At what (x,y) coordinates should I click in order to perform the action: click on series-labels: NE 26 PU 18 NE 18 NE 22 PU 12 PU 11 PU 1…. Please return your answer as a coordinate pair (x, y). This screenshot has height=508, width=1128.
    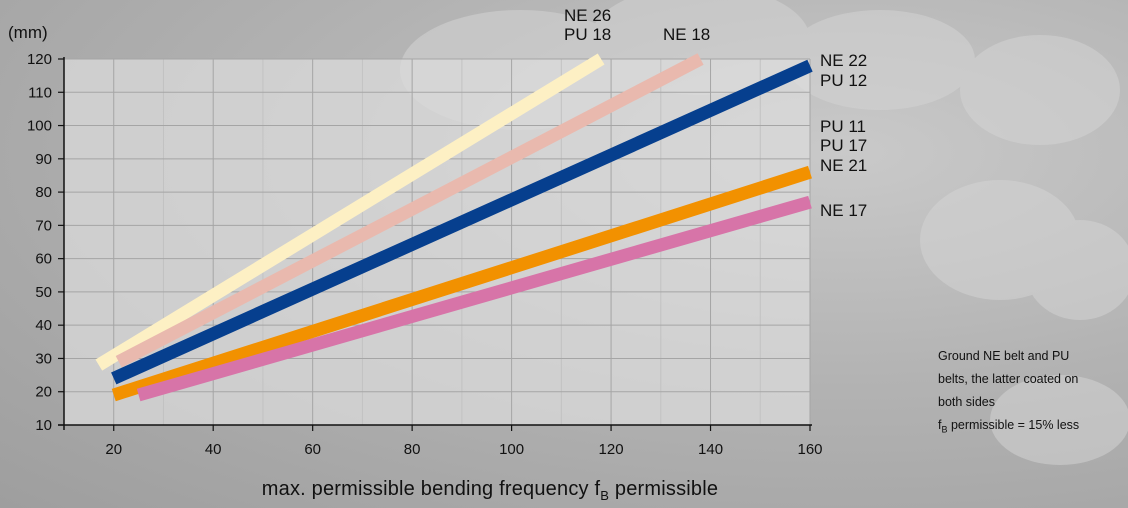
    Looking at the image, I should click on (715, 113).